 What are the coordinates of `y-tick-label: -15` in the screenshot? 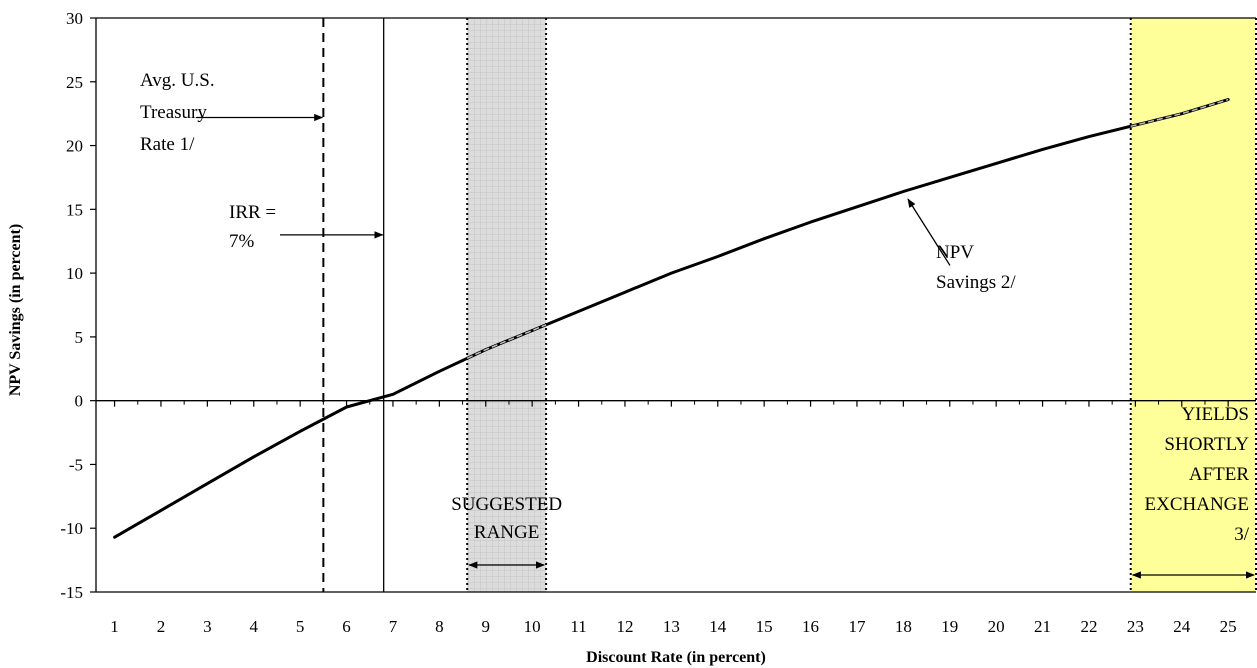 It's located at (71, 592).